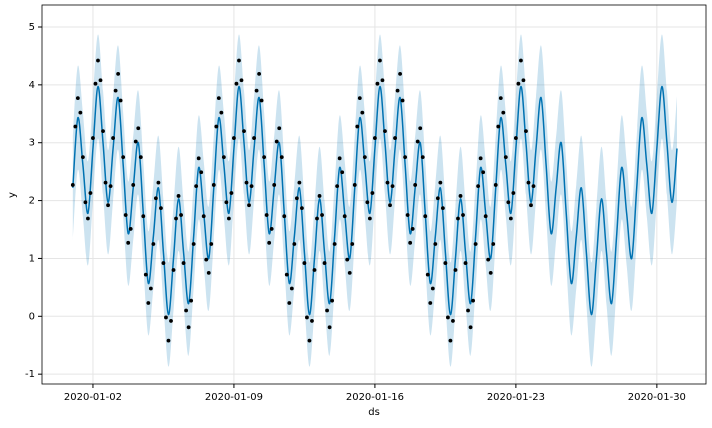 Image resolution: width=712 pixels, height=428 pixels. I want to click on y-tick-label: 1, so click(32, 258).